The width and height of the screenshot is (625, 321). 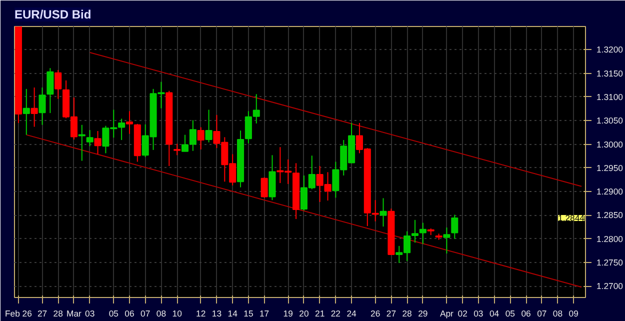 I want to click on y-tick-label: 1.2700, so click(x=610, y=286).